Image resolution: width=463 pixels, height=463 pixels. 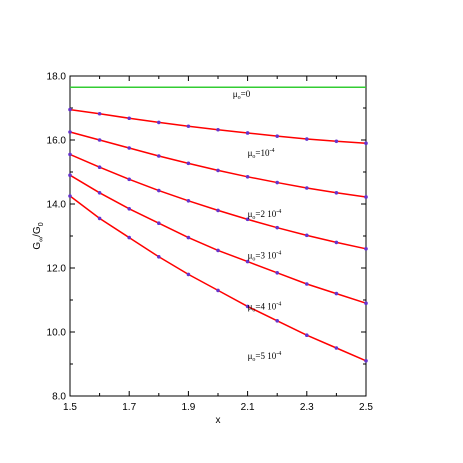 What do you see at coordinates (366, 407) in the screenshot?
I see `x-tick-label: 2.5` at bounding box center [366, 407].